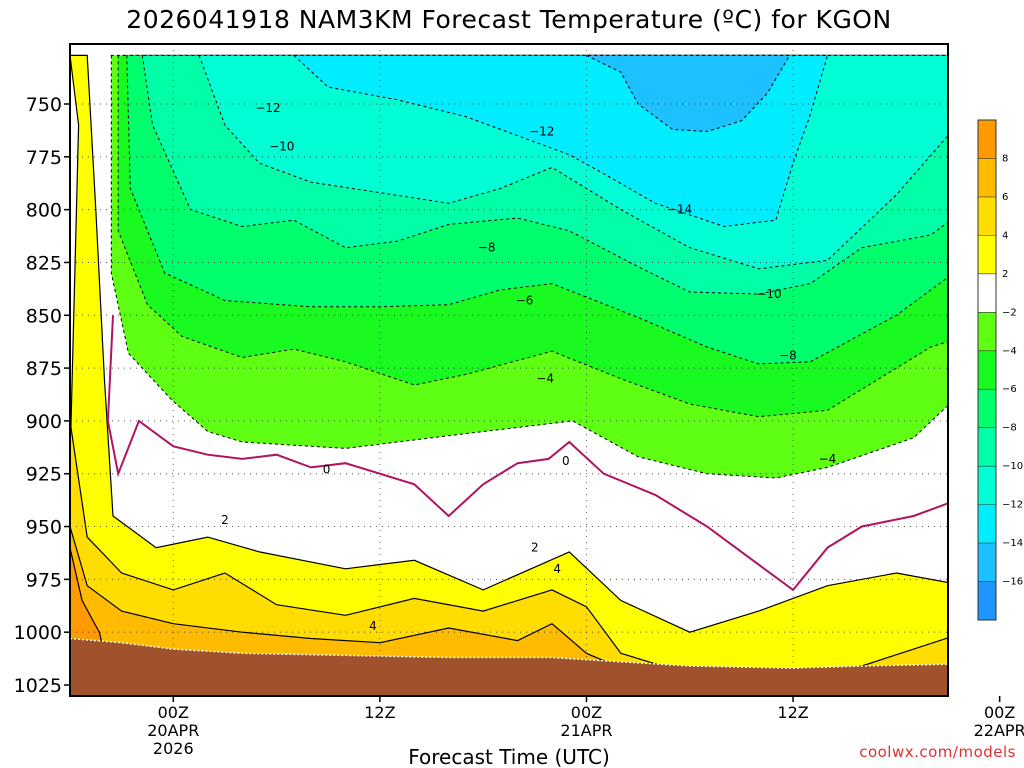 The image size is (1024, 768). Describe the element at coordinates (1009, 312) in the screenshot. I see `colorbar-tick-label: −2` at that location.